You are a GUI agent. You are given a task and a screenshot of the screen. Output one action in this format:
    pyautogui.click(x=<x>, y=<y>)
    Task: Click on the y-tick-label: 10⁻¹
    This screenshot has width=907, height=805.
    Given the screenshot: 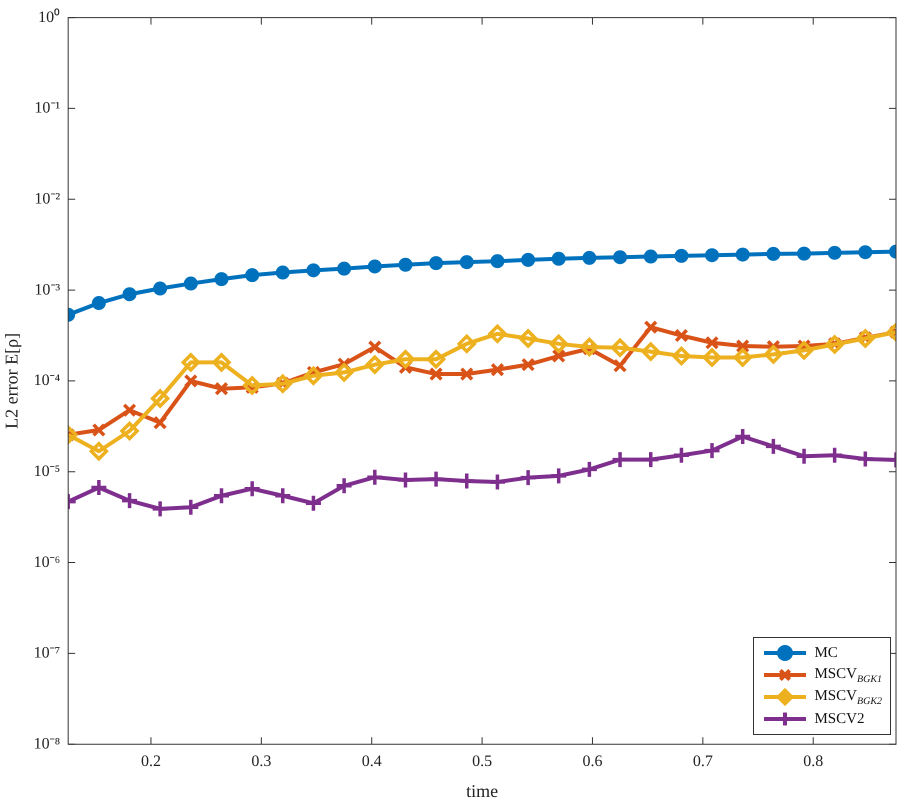 What is the action you would take?
    pyautogui.click(x=47, y=108)
    